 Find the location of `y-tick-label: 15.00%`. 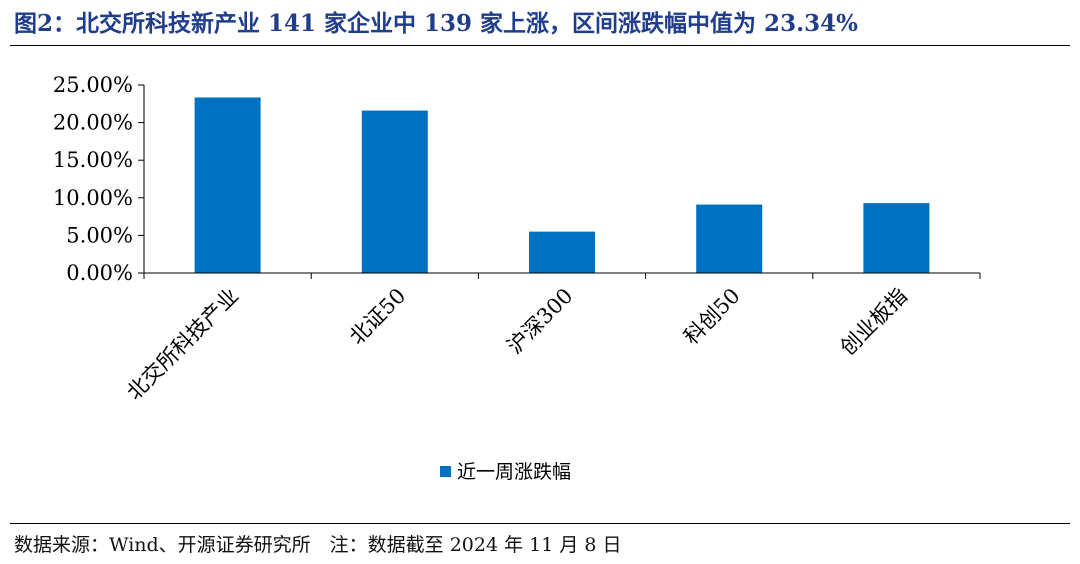

y-tick-label: 15.00% is located at coordinates (93, 160).